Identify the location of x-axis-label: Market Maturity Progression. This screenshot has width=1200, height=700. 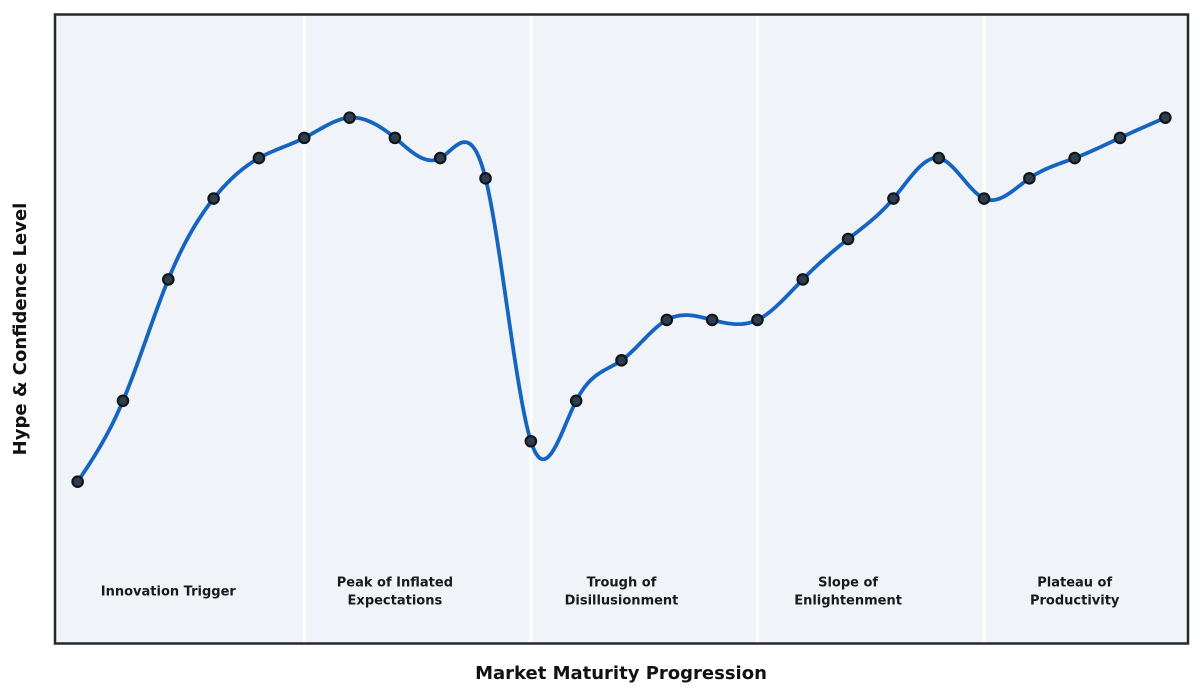
(621, 673).